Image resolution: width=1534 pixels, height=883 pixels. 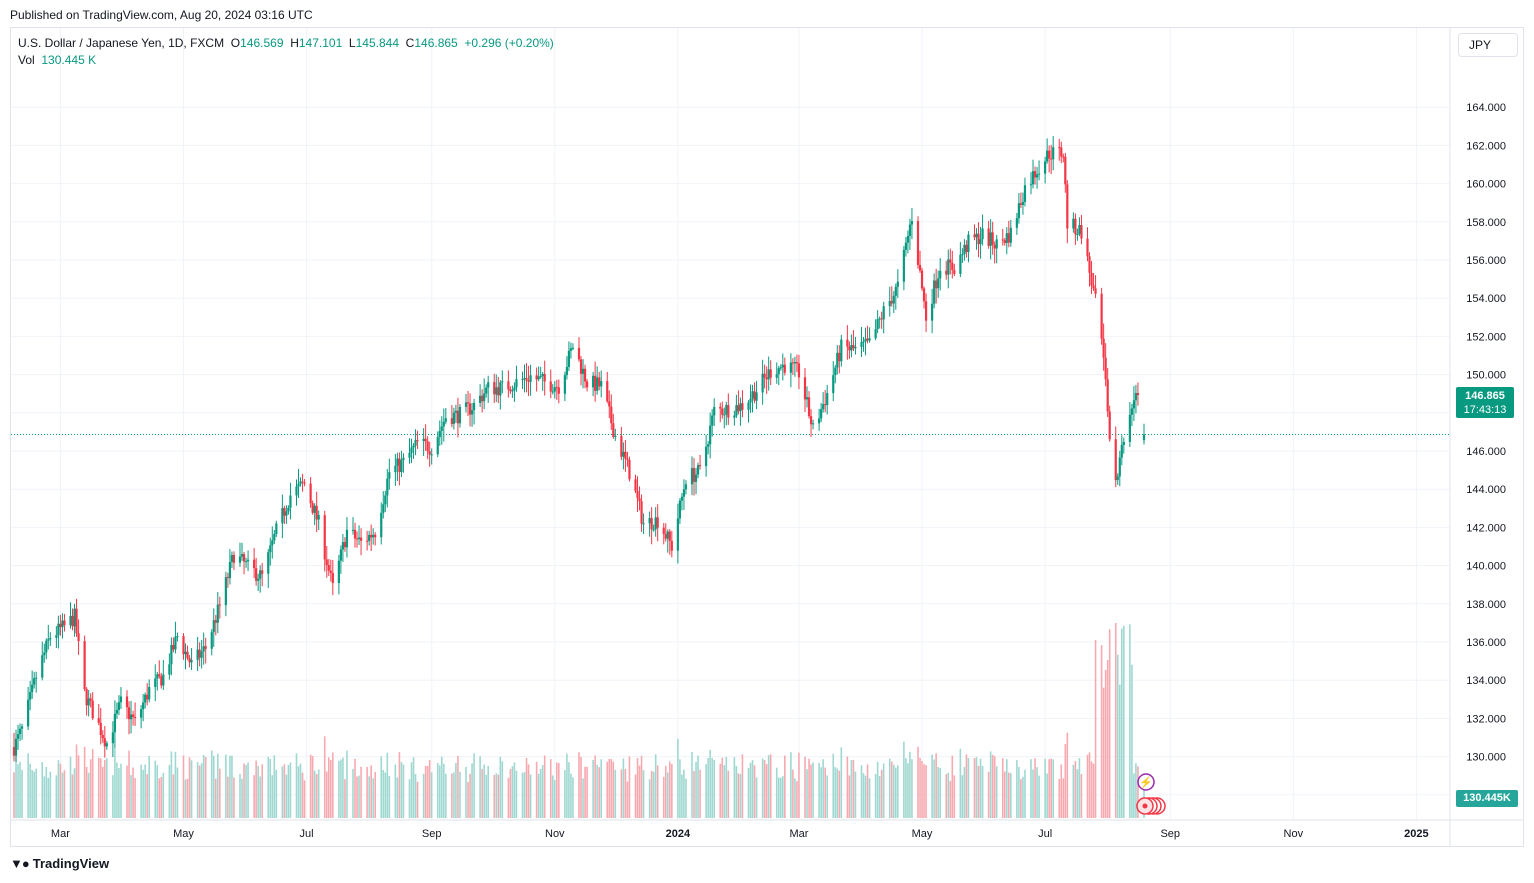 What do you see at coordinates (121, 43) in the screenshot?
I see `symbol-title: U.S. Dollar / Japanese Yen, 1D, FXCM` at bounding box center [121, 43].